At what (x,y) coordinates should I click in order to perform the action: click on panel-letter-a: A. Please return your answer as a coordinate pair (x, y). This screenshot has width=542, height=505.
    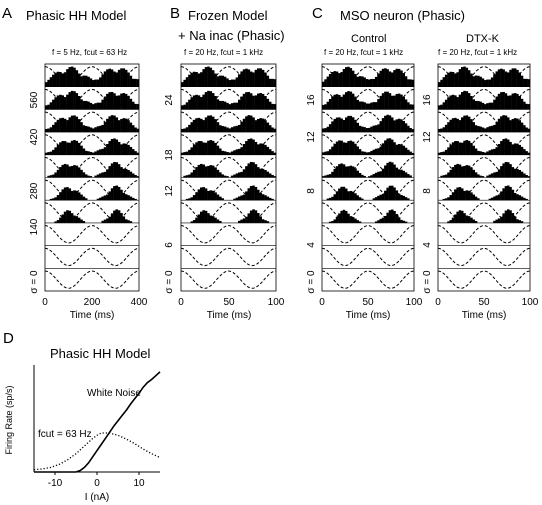
    Looking at the image, I should click on (7, 13).